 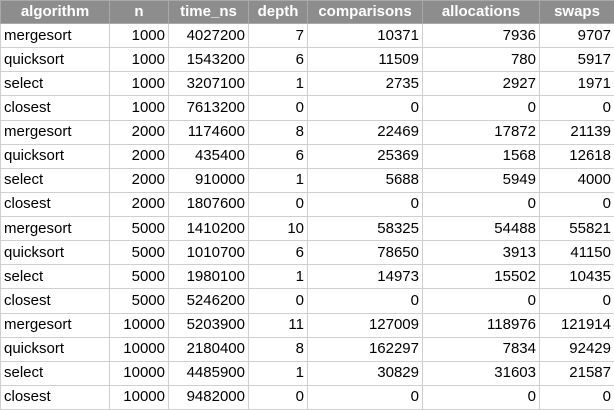 I want to click on cell-allocations: 17872, so click(x=481, y=132).